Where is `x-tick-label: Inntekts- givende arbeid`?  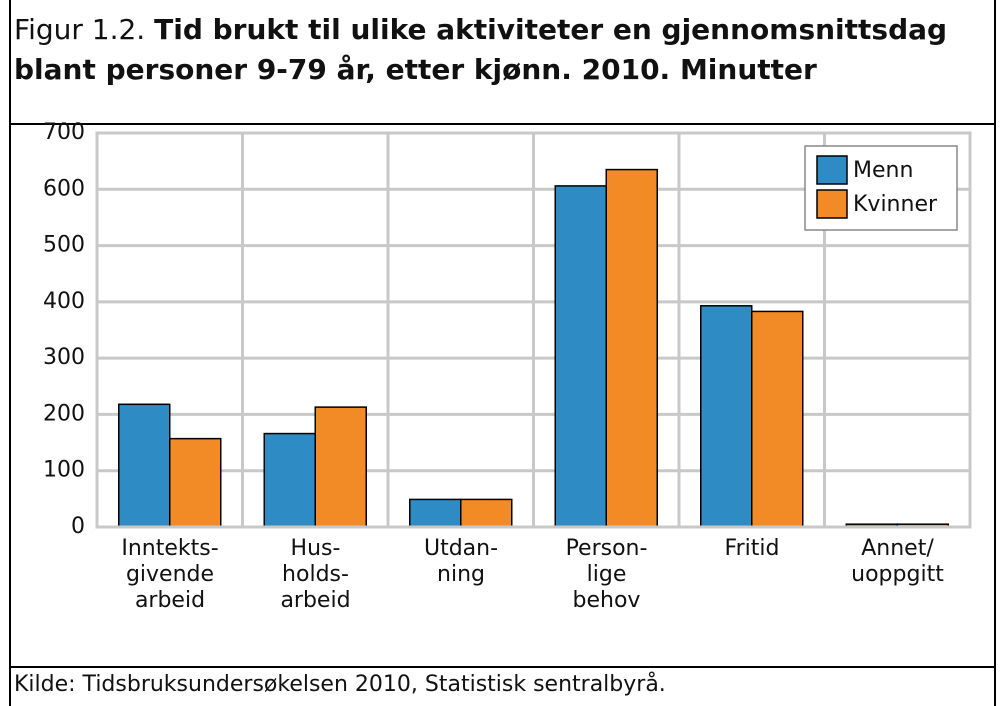
x-tick-label: Inntekts- givende arbeid is located at coordinates (170, 574).